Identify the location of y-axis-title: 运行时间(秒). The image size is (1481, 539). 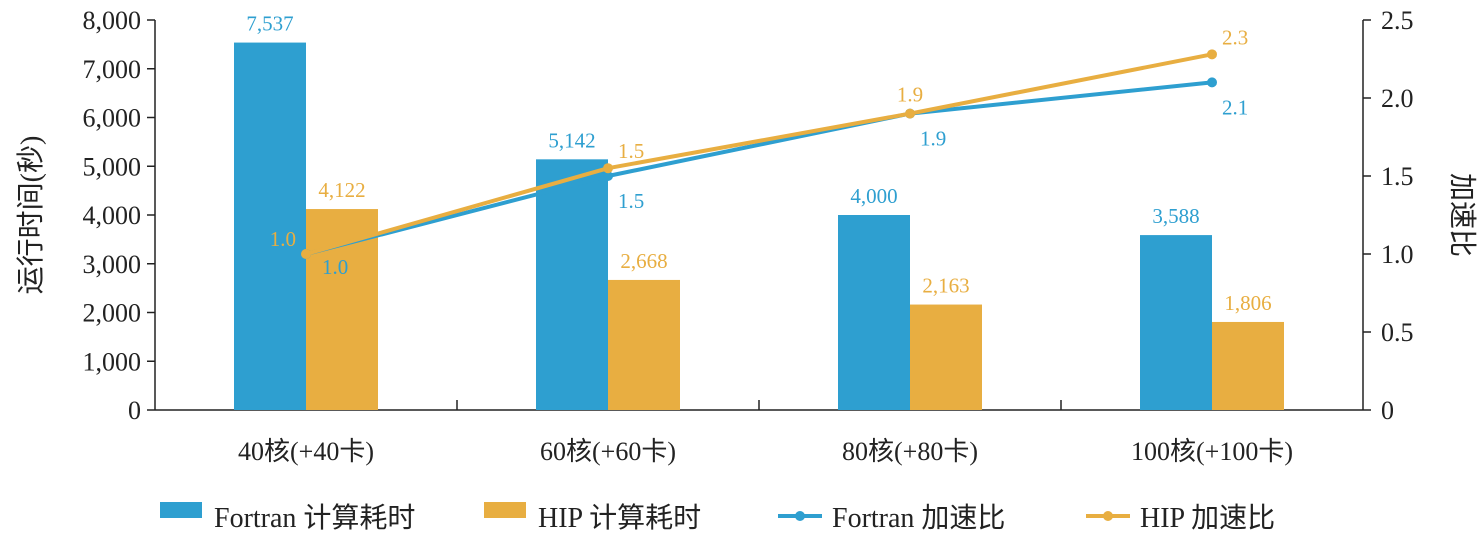
(31, 215).